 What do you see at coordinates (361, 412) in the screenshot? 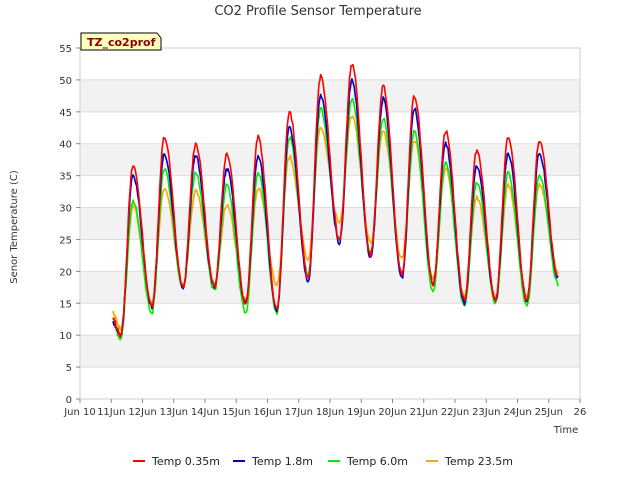
I see `x-tick-label: 19Jun` at bounding box center [361, 412].